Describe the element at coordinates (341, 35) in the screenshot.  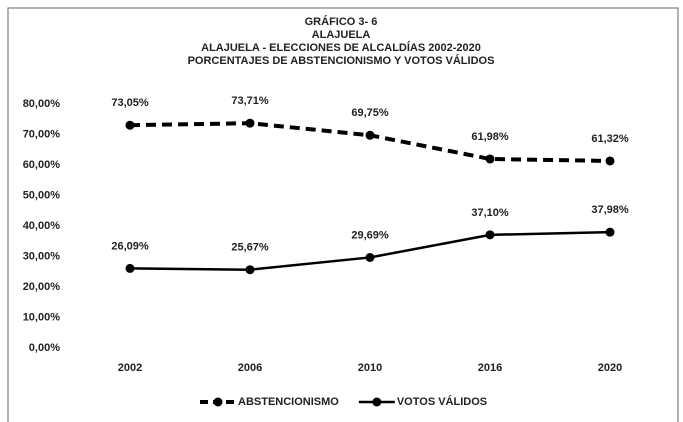
I see `chart-title: ALAJUELA` at that location.